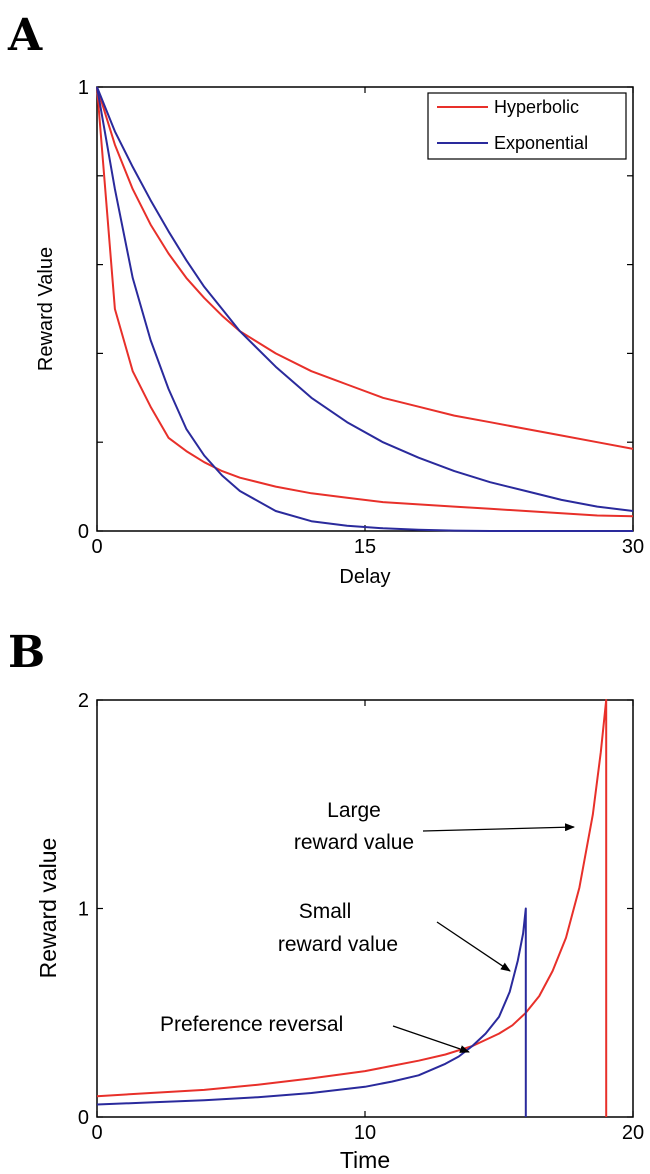 The image size is (650, 1174). Describe the element at coordinates (365, 1133) in the screenshot. I see `x-tick-label: 10` at that location.